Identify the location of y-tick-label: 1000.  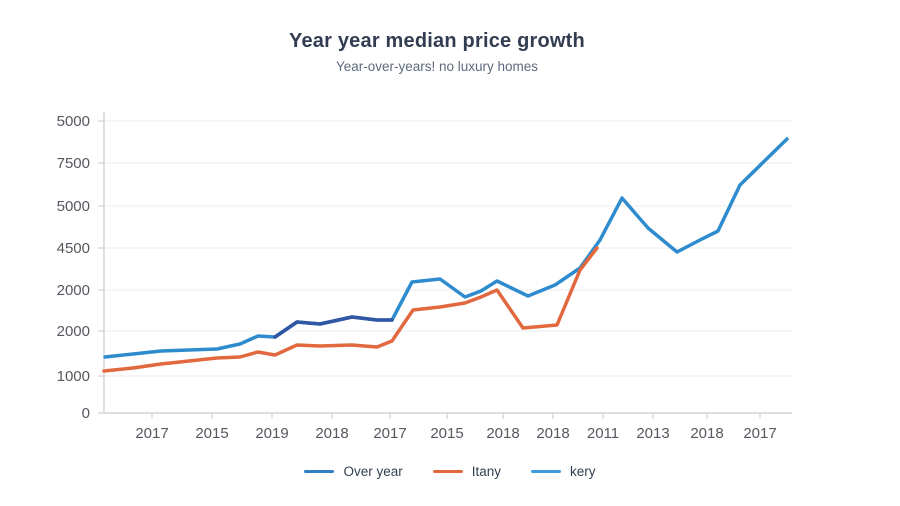
(73, 376).